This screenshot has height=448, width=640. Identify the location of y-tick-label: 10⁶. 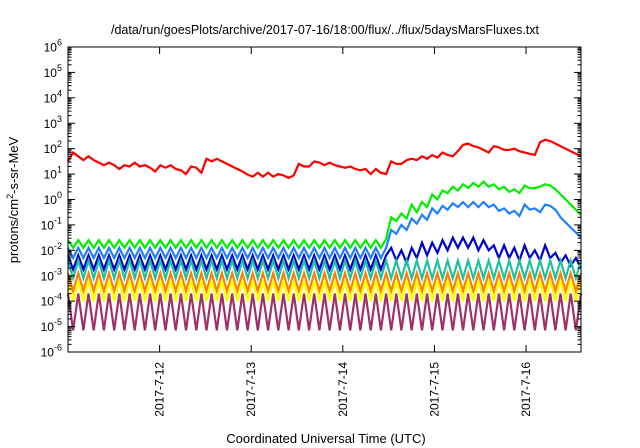
(53, 46).